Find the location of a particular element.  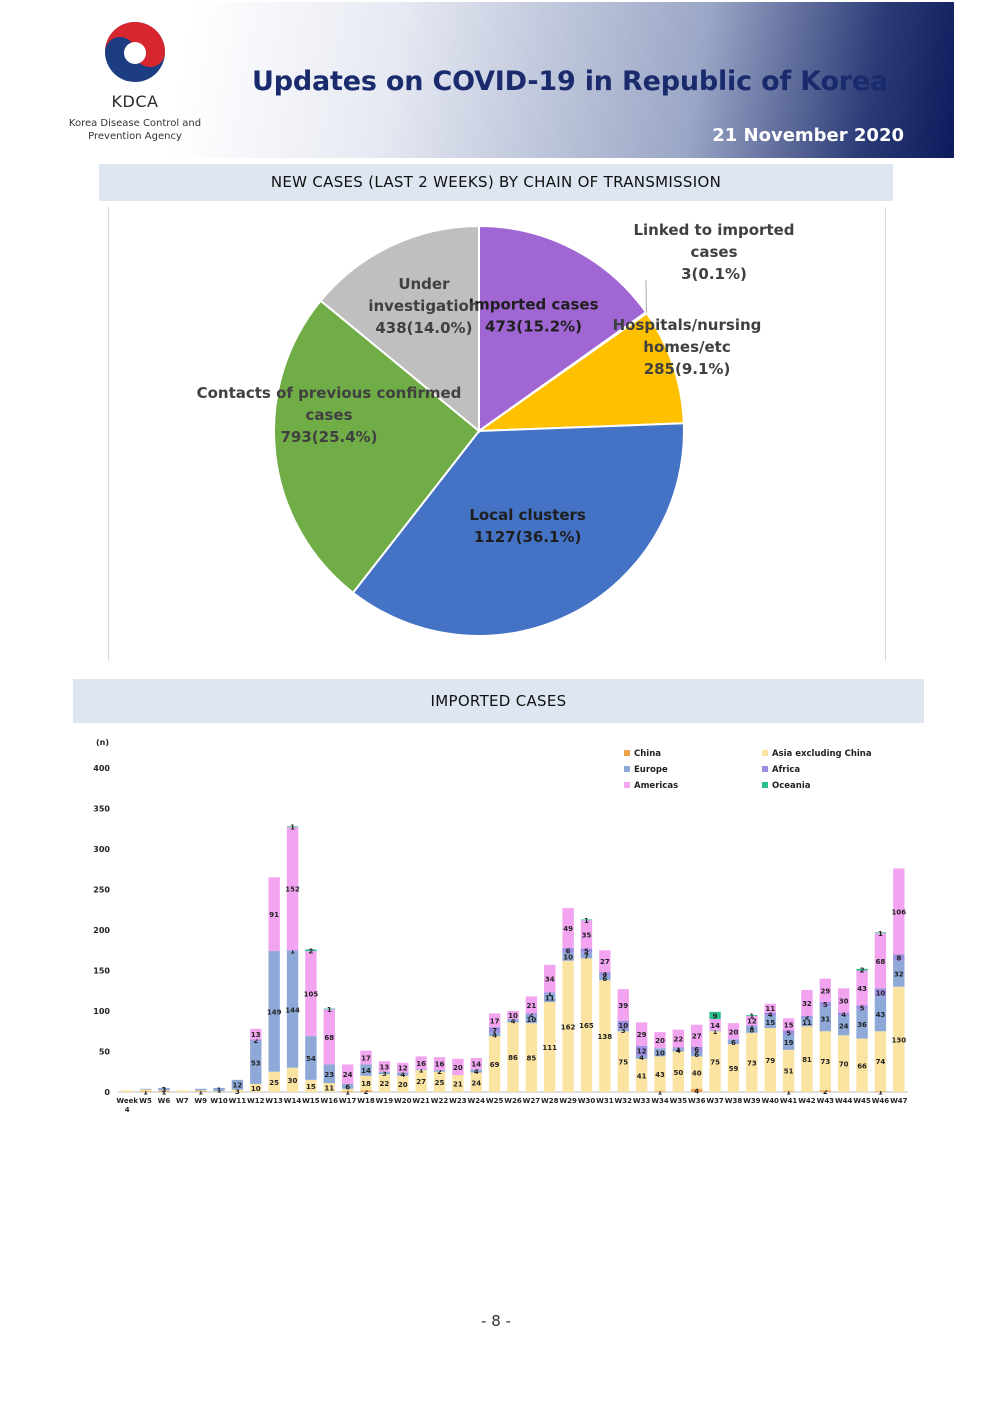

bar-data-label: 23 is located at coordinates (329, 1075).